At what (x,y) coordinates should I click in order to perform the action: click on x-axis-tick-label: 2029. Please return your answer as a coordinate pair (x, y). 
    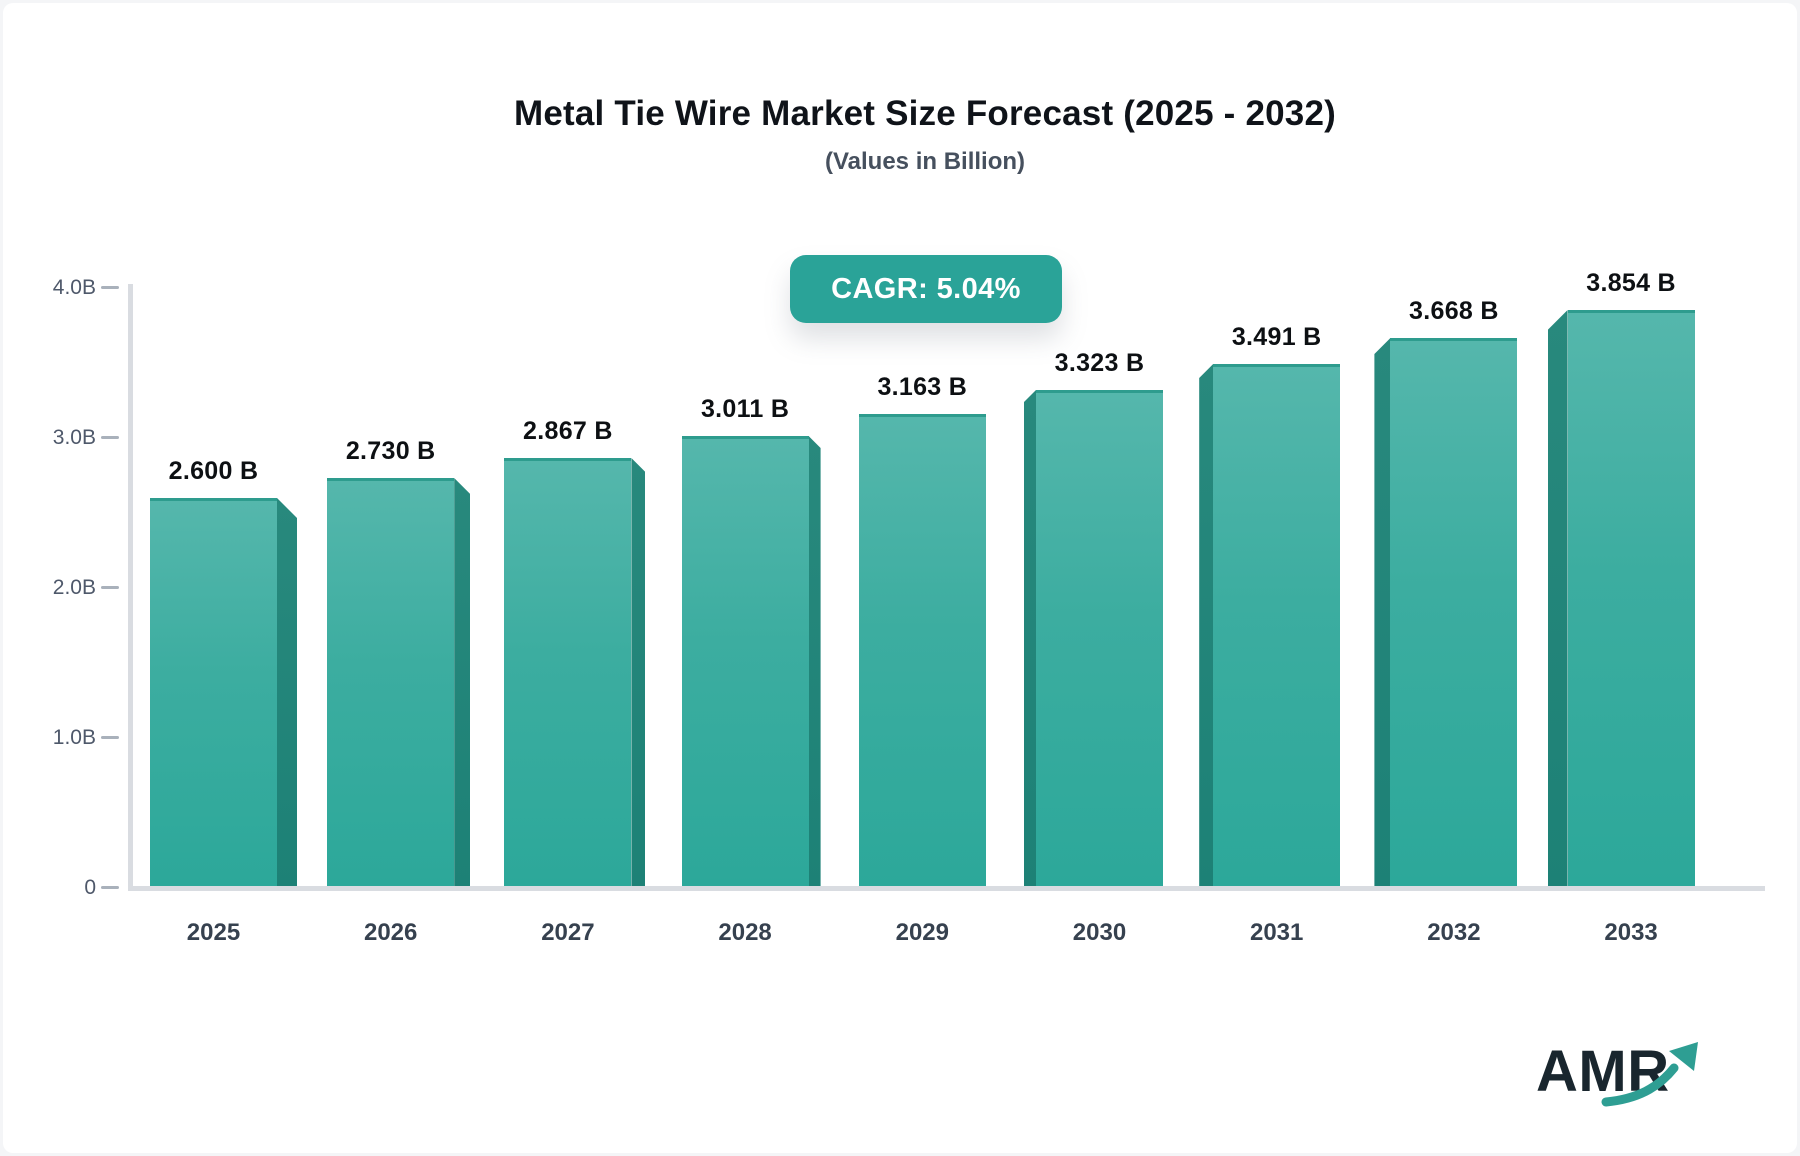
    Looking at the image, I should click on (922, 932).